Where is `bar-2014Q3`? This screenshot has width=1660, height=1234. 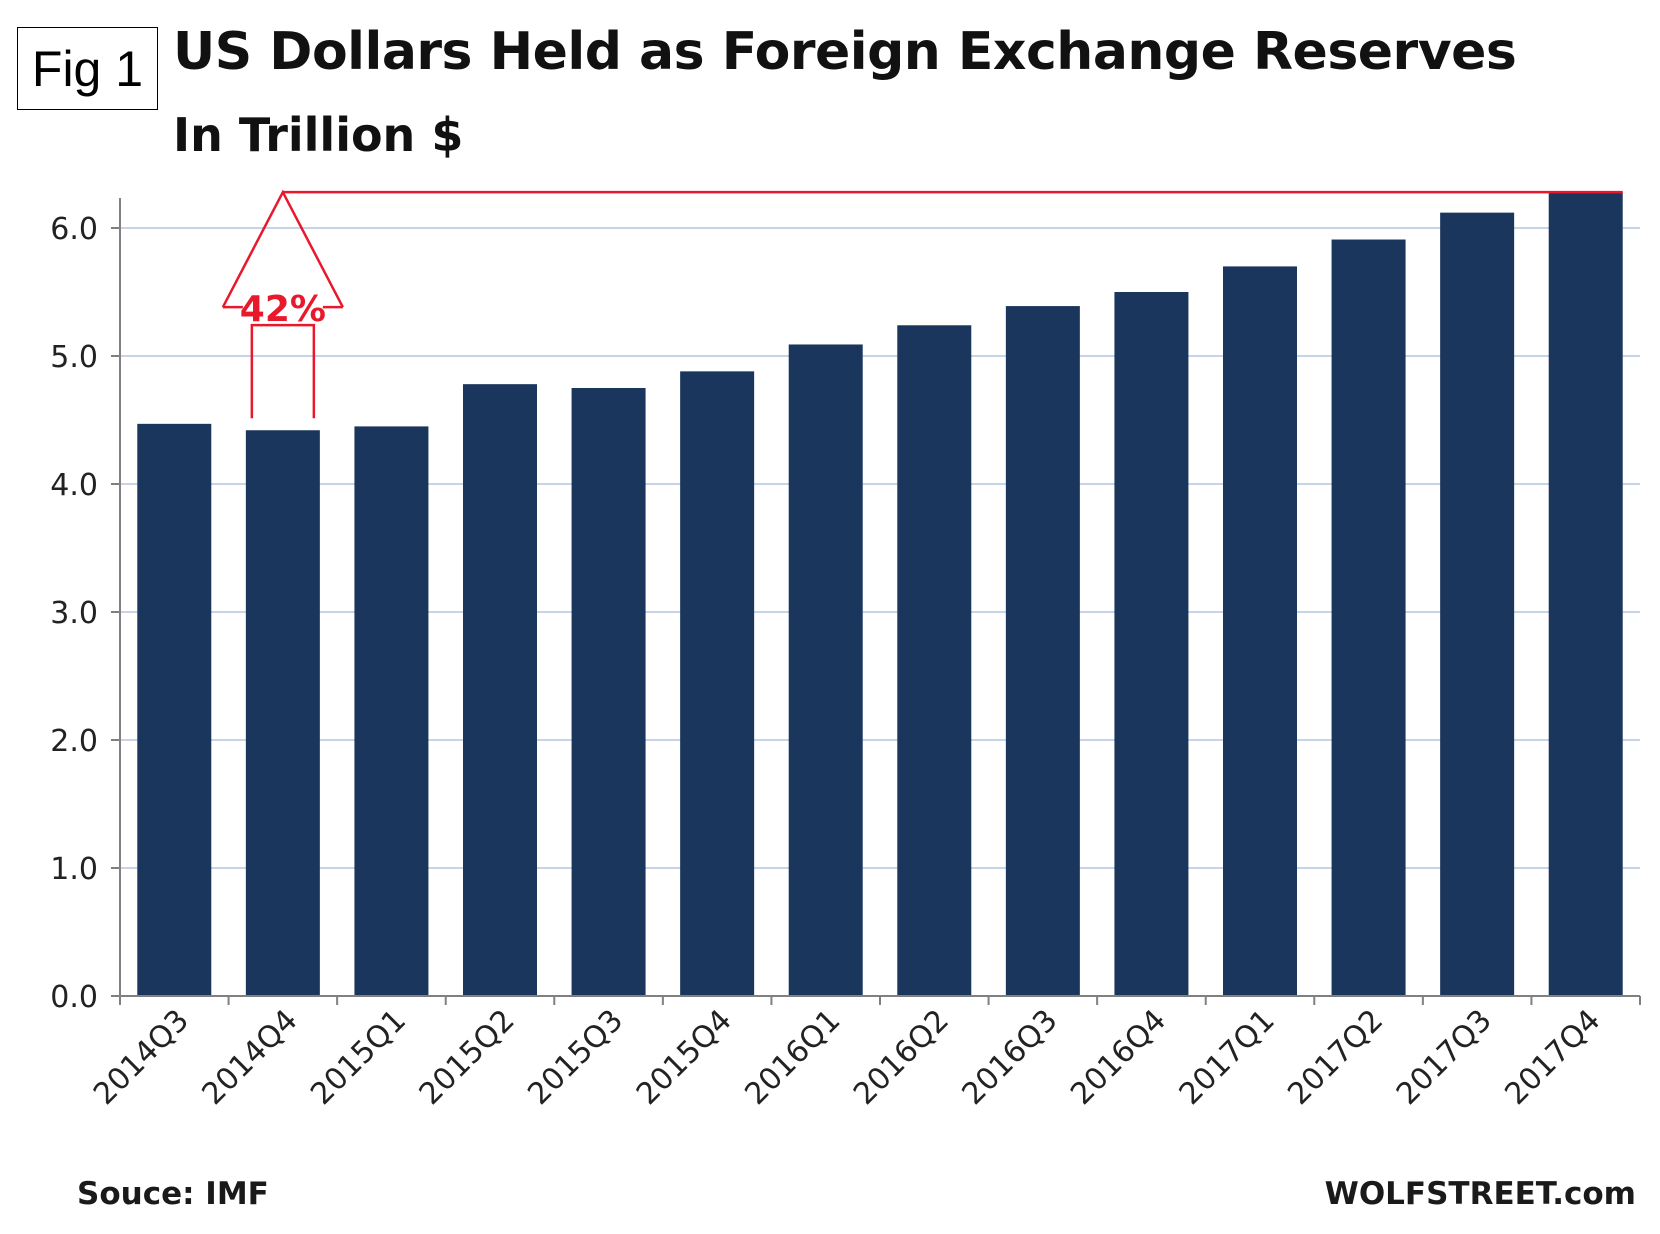 bar-2014Q3 is located at coordinates (174, 710).